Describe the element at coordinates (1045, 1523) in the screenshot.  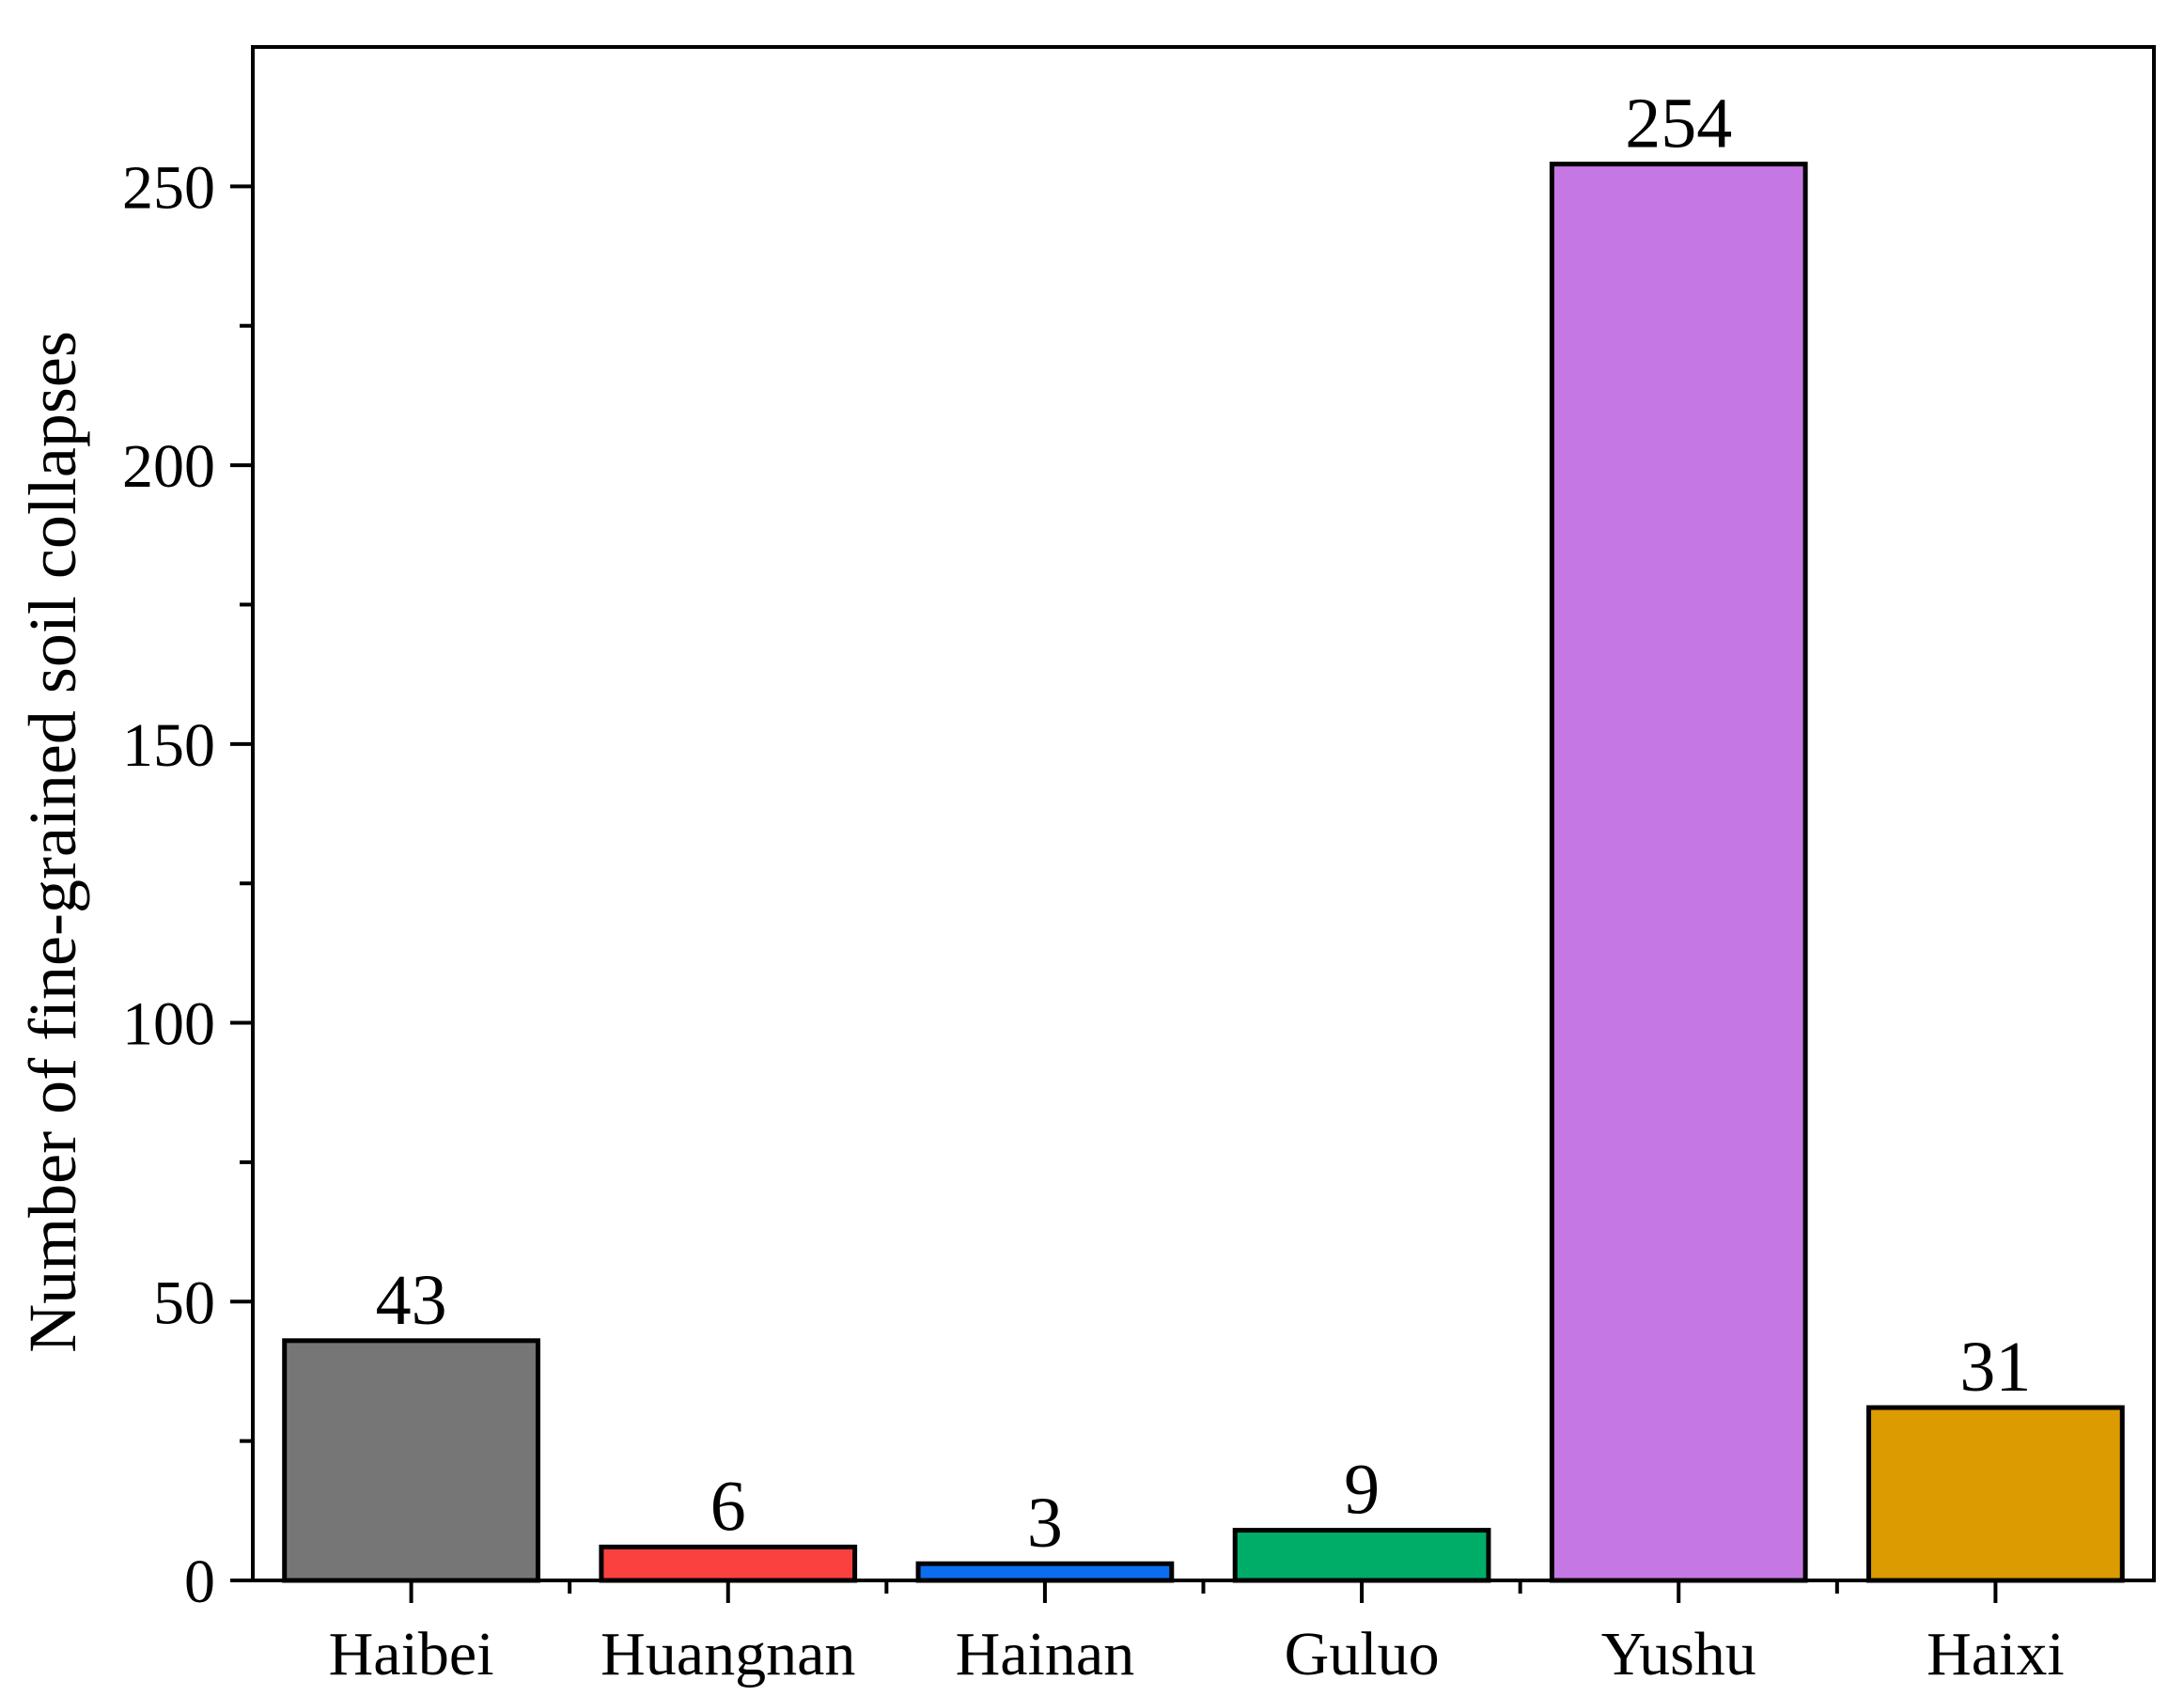
I see `bar-value-label: 3` at that location.